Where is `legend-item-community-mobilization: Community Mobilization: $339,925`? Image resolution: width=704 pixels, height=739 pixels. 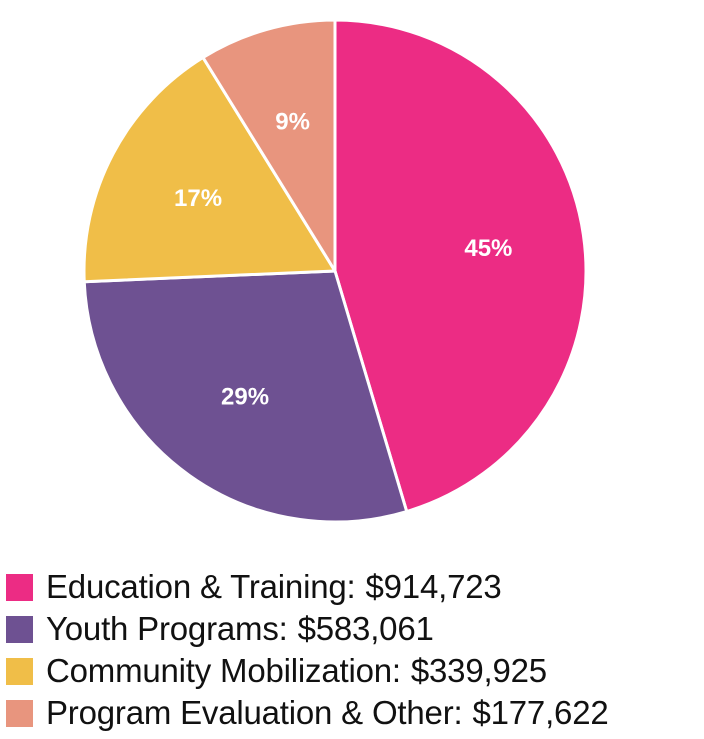
legend-item-community-mobilization: Community Mobilization: $339,925 is located at coordinates (355, 671).